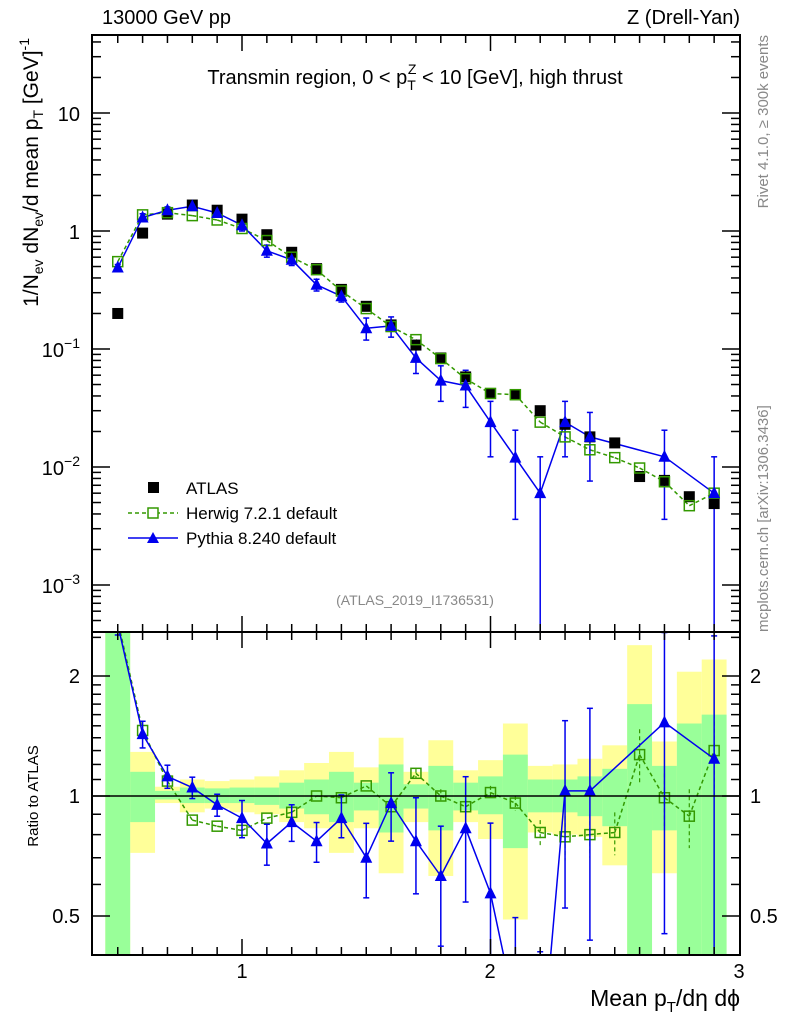 Image resolution: width=786 pixels, height=1024 pixels. What do you see at coordinates (212, 488) in the screenshot?
I see `legend-atlas-label: ATLAS` at bounding box center [212, 488].